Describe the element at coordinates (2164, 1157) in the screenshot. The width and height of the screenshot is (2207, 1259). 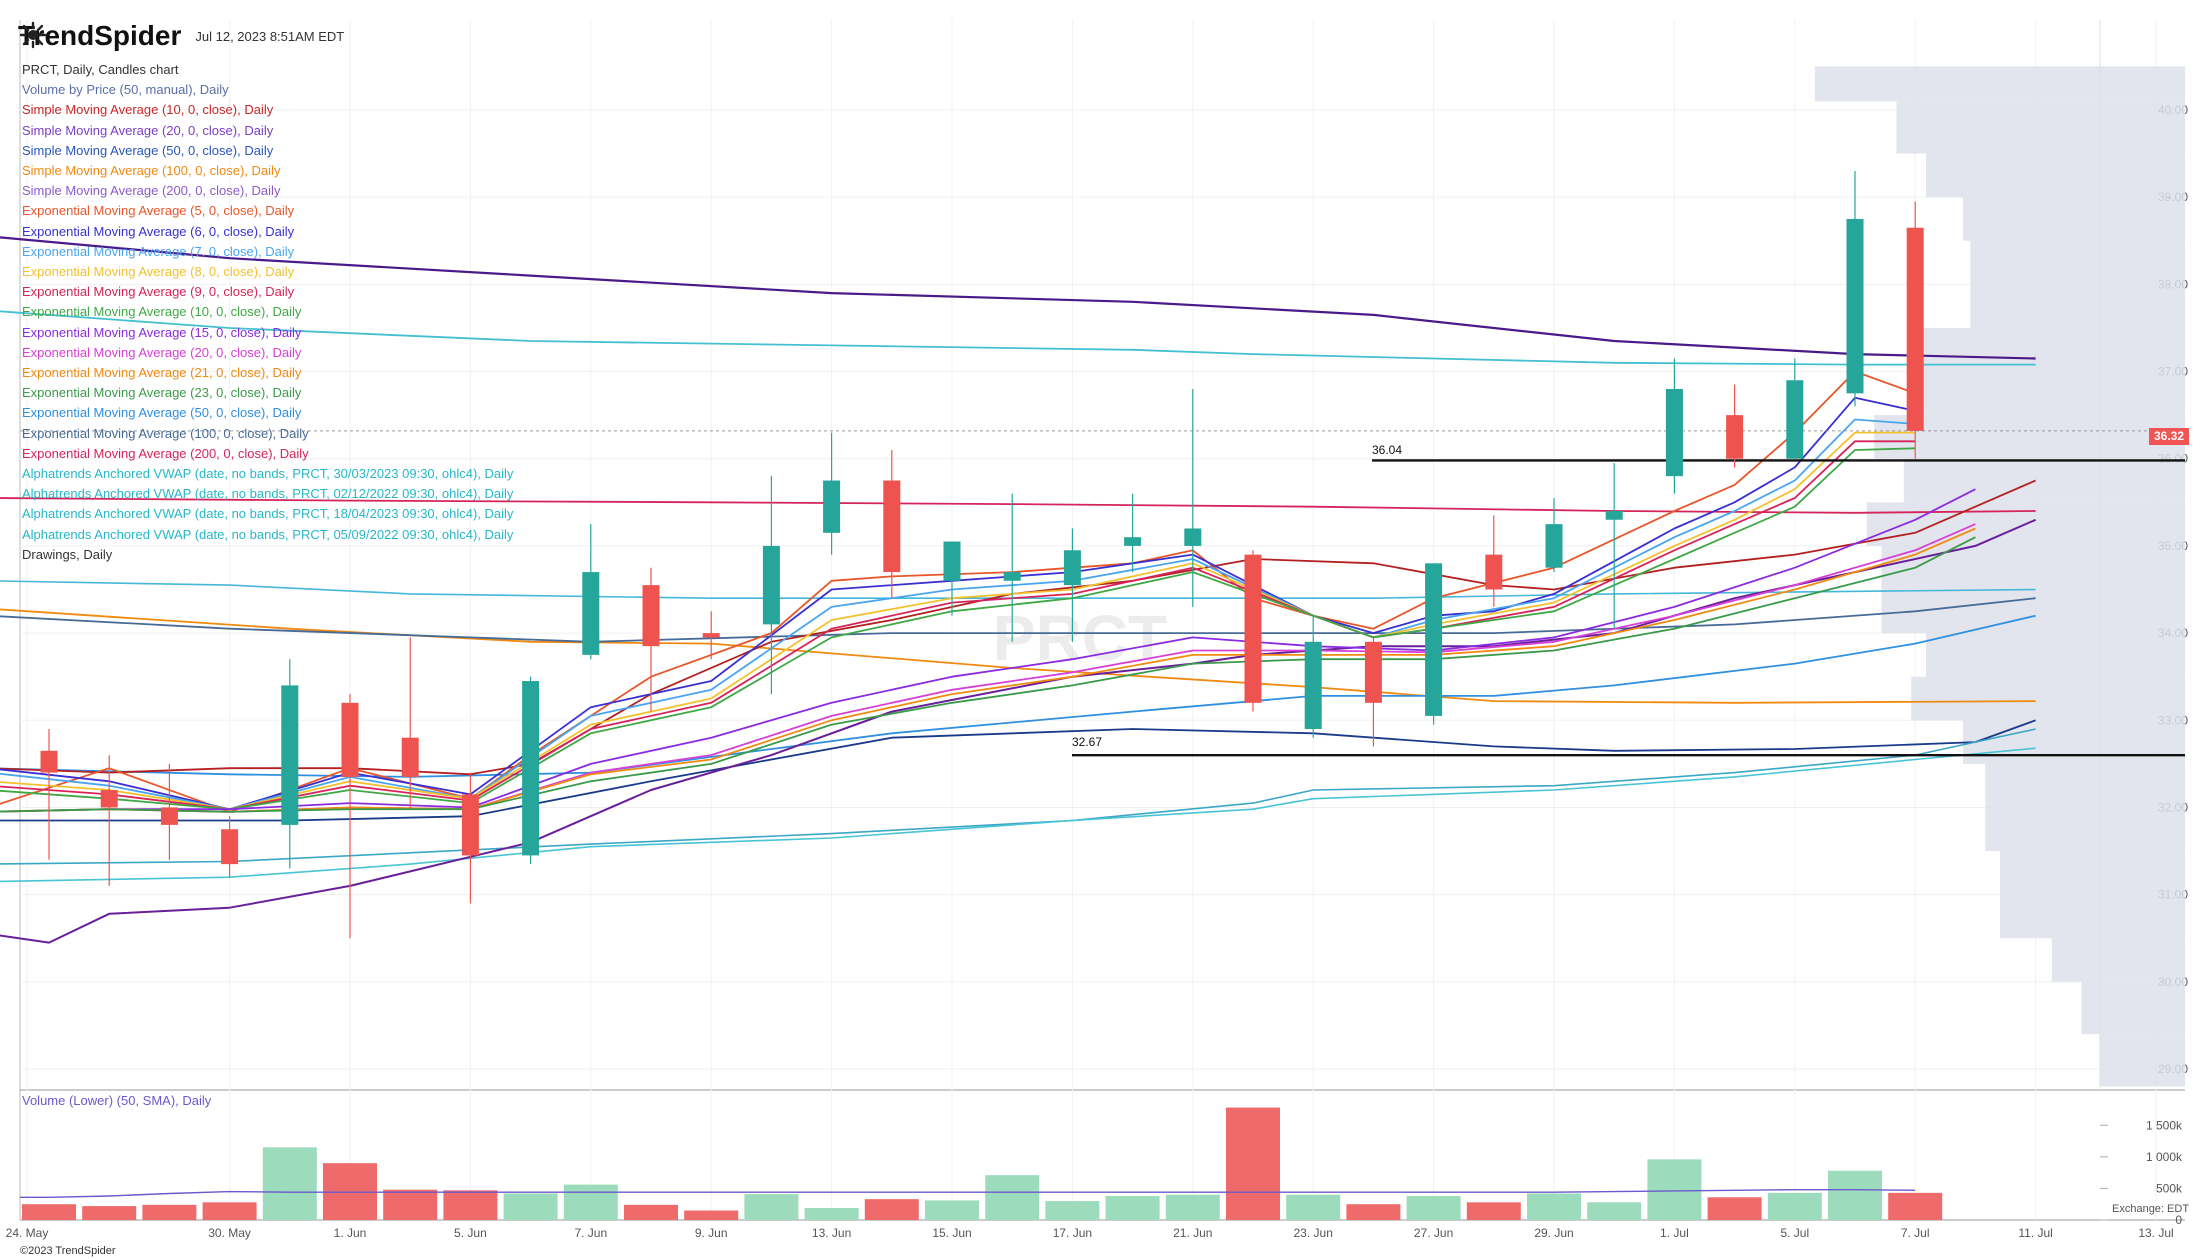
I see `volume-tick-label: 1 000k` at that location.